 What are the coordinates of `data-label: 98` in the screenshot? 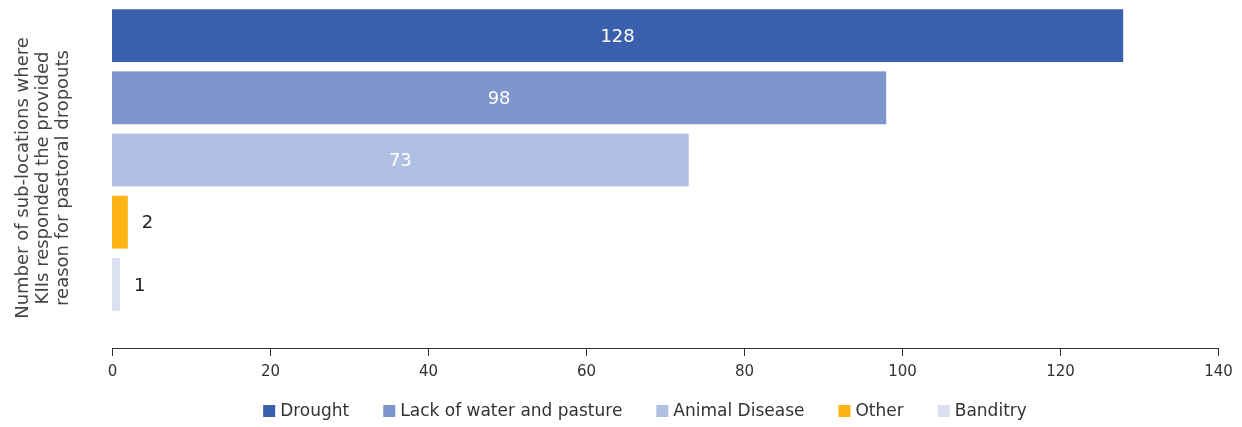 It's located at (499, 98).